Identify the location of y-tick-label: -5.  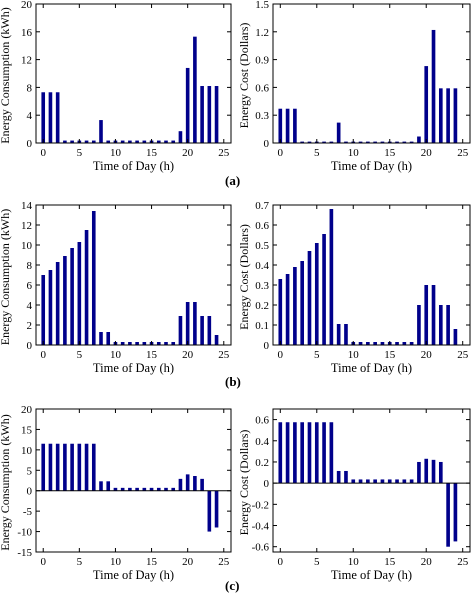
(28, 512).